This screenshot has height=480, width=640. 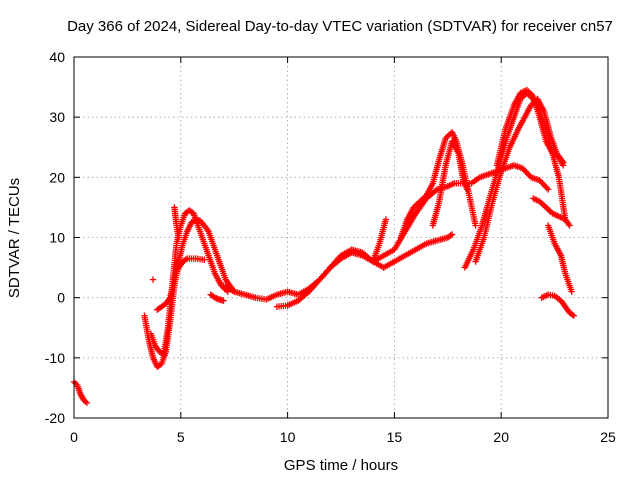 I want to click on x-axis-label: GPS time / hours, so click(x=341, y=465).